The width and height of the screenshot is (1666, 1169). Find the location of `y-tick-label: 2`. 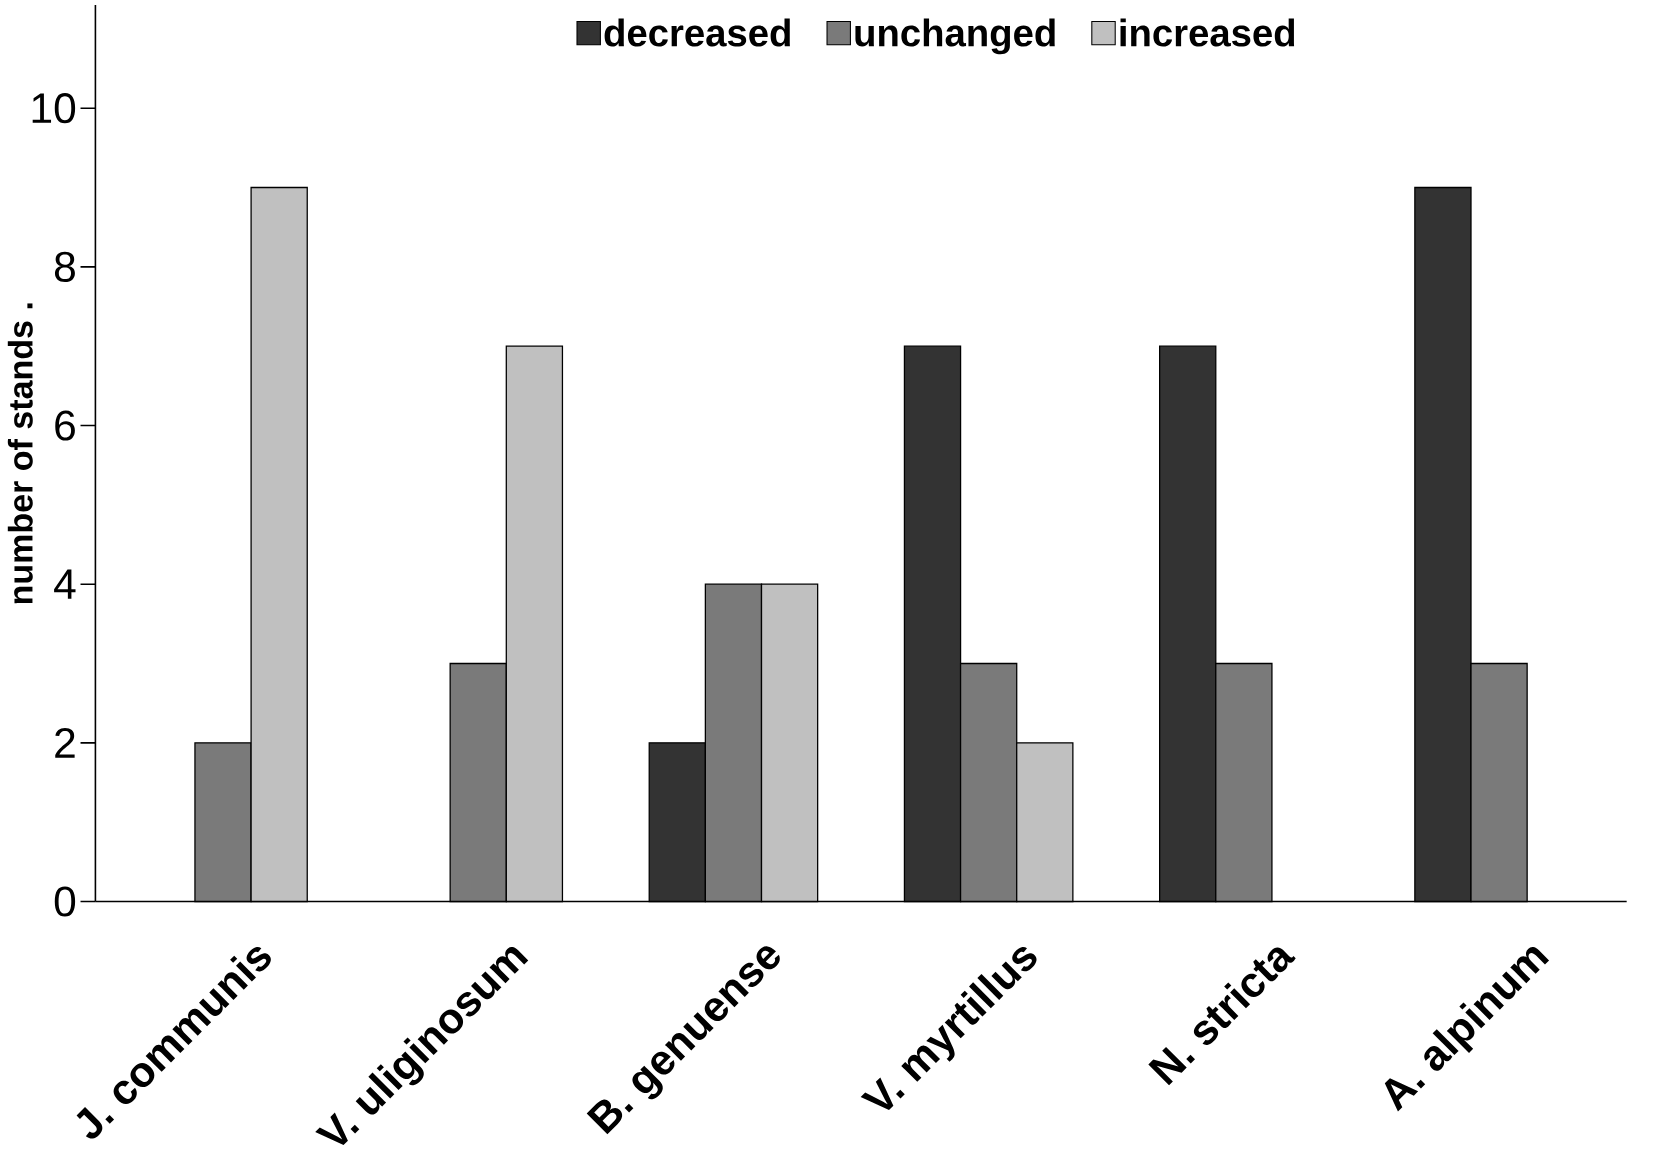

y-tick-label: 2 is located at coordinates (65, 743).